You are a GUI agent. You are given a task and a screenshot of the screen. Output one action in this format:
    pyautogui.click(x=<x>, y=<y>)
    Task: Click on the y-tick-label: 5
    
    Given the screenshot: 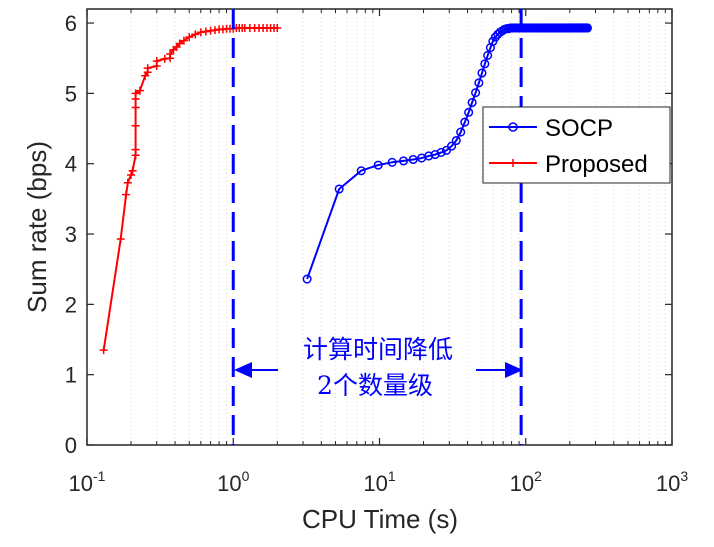 What is the action you would take?
    pyautogui.click(x=71, y=93)
    